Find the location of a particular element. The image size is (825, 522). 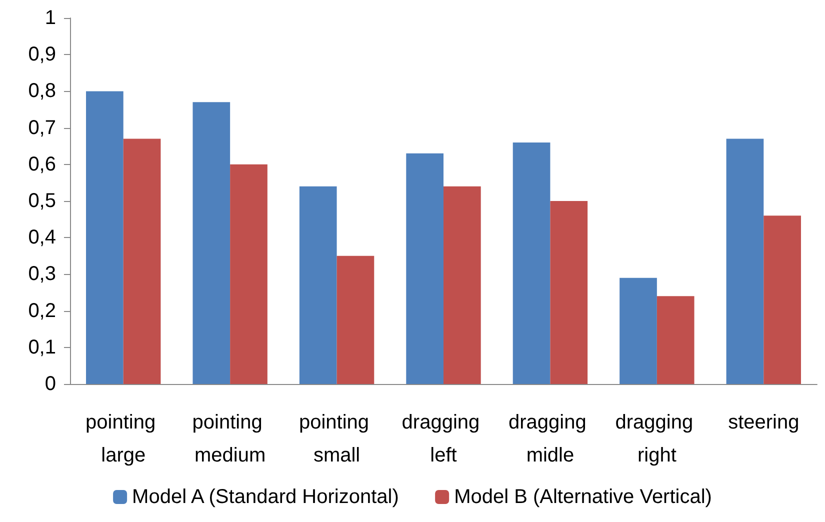

y-tick-label: 0,7 is located at coordinates (42, 127).